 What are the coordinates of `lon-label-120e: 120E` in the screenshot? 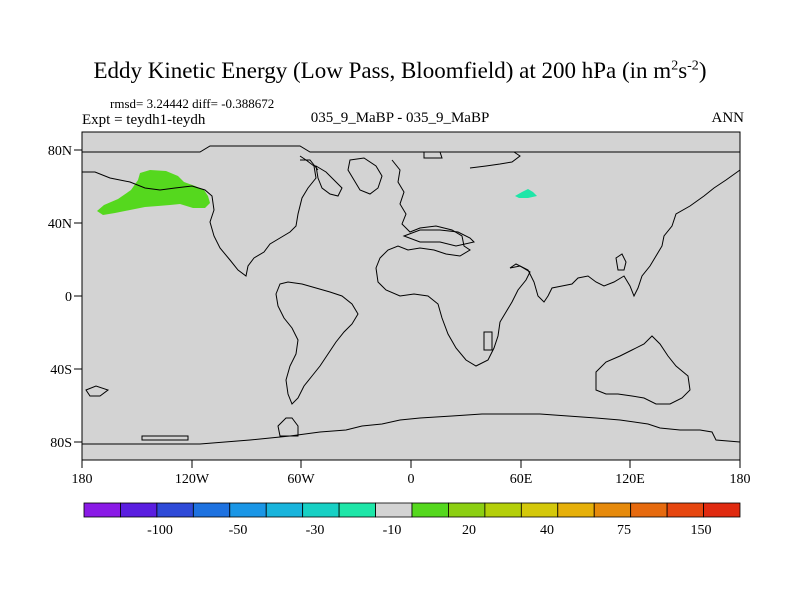 It's located at (630, 479).